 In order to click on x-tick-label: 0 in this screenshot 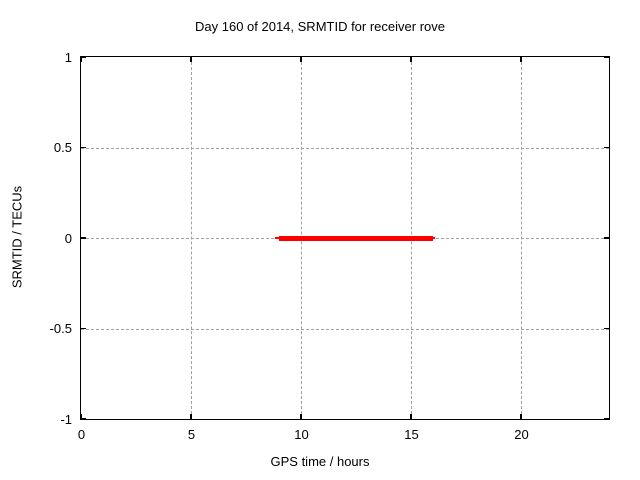, I will do `click(81, 434)`.